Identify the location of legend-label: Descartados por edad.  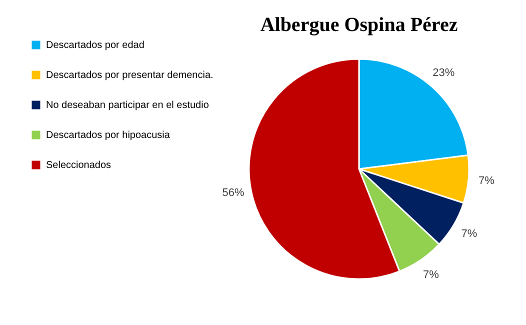
(95, 45).